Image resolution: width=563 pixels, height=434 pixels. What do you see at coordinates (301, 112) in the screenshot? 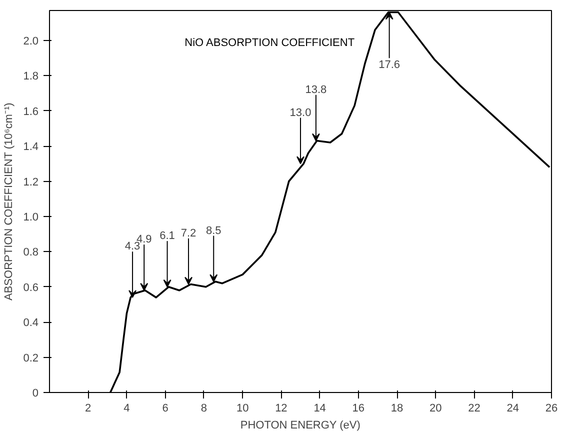
I see `annotation: 13.0` at bounding box center [301, 112].